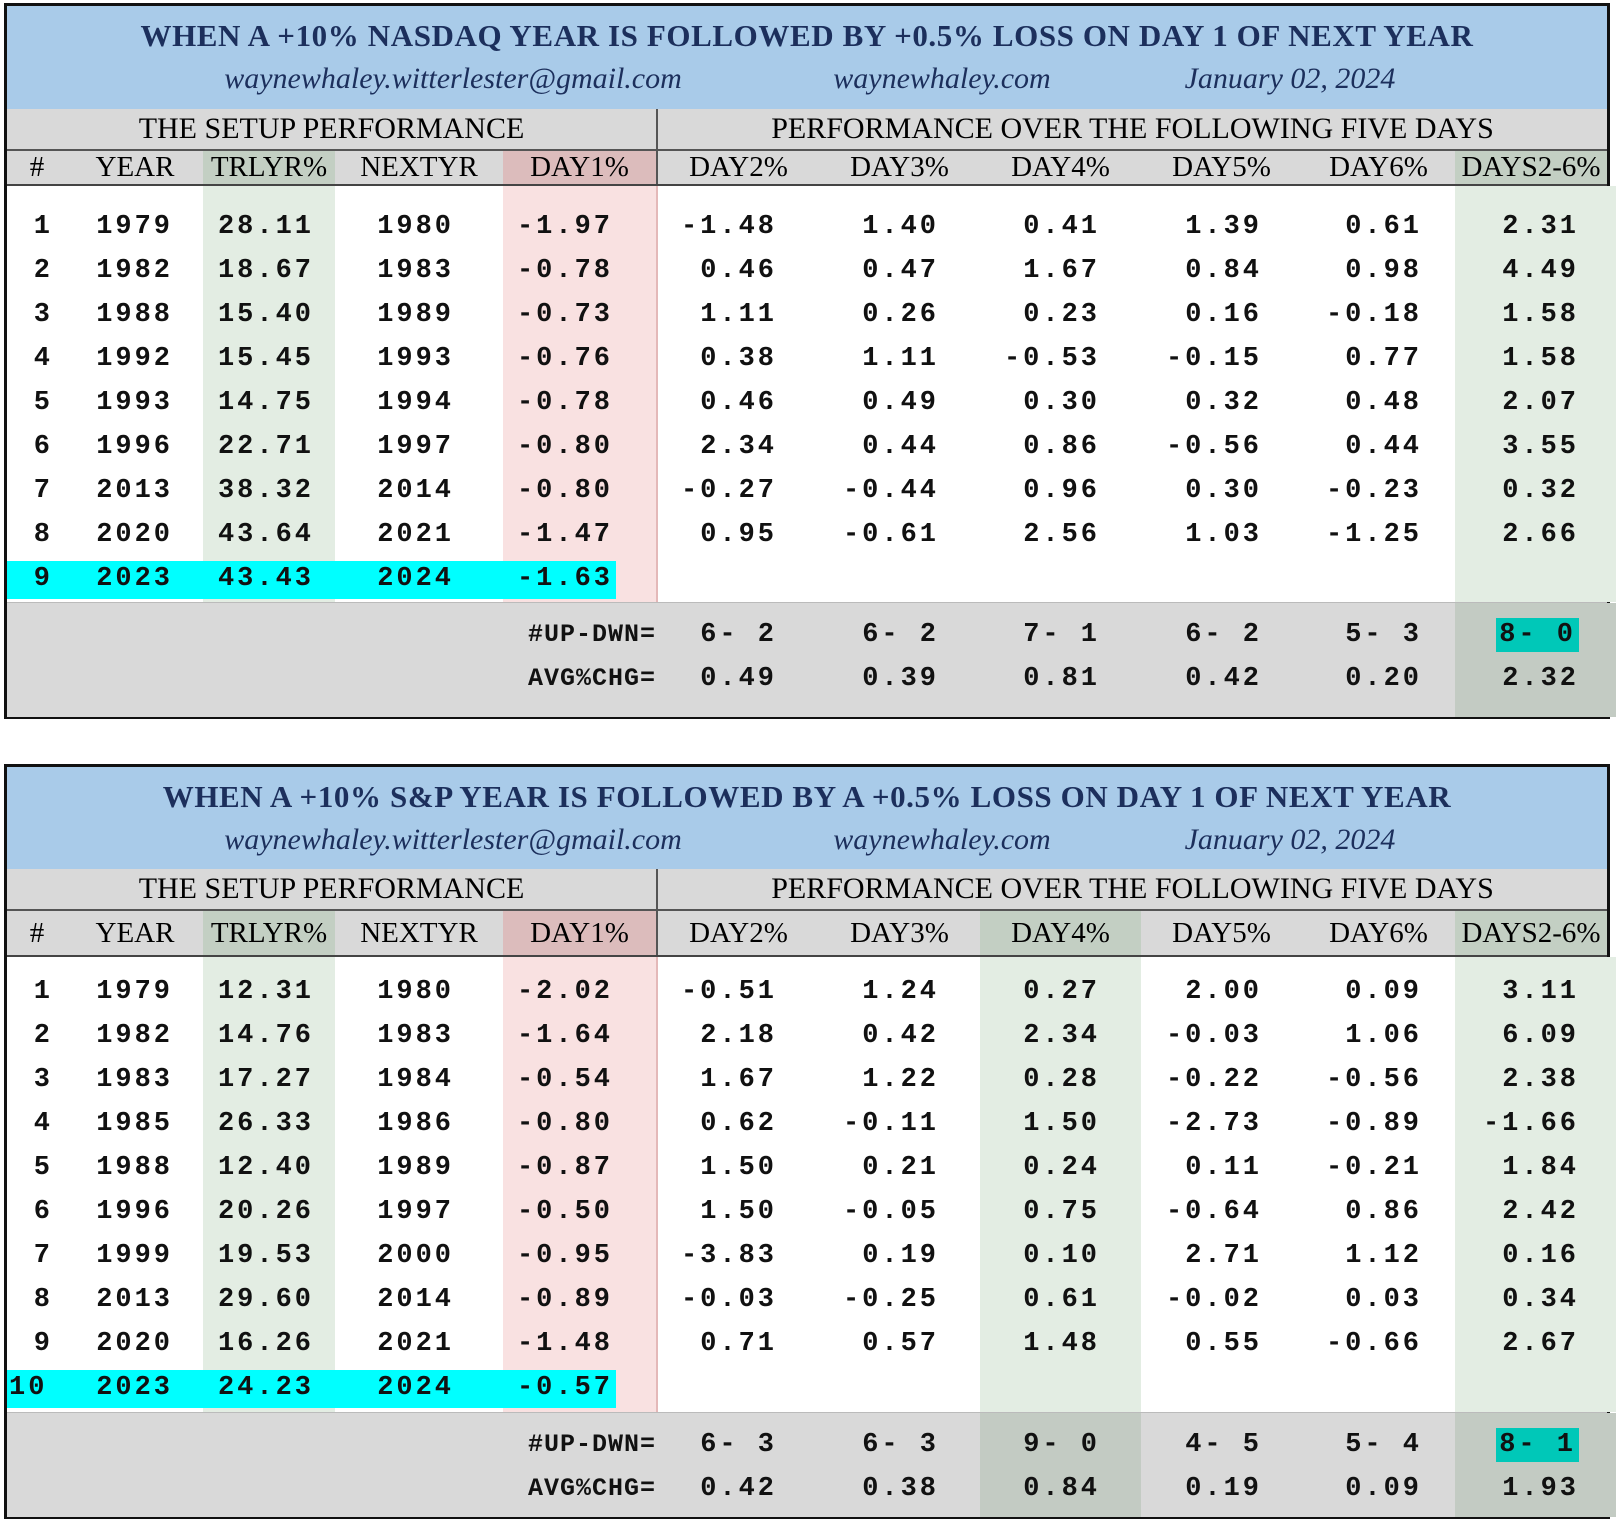 This screenshot has height=1519, width=1616. I want to click on table-cell: -0.87, so click(564, 1168).